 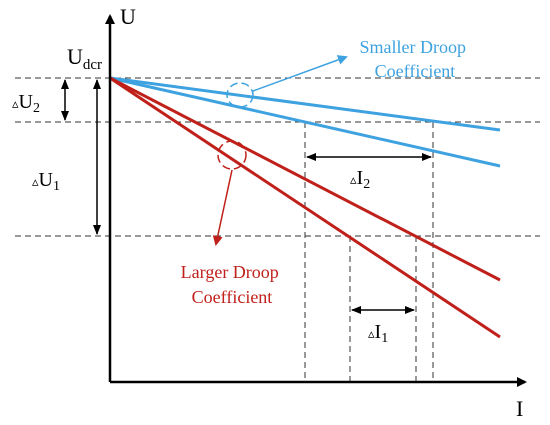 What do you see at coordinates (84, 58) in the screenshot?
I see `udcr-label: Udcr` at bounding box center [84, 58].